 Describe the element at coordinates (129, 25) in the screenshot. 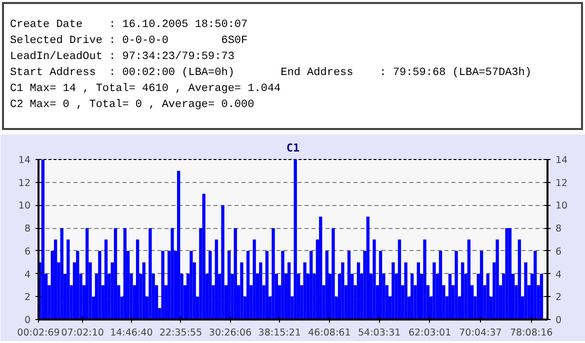

I see `text: Create Date : 16.10.2005 18:50:07` at that location.